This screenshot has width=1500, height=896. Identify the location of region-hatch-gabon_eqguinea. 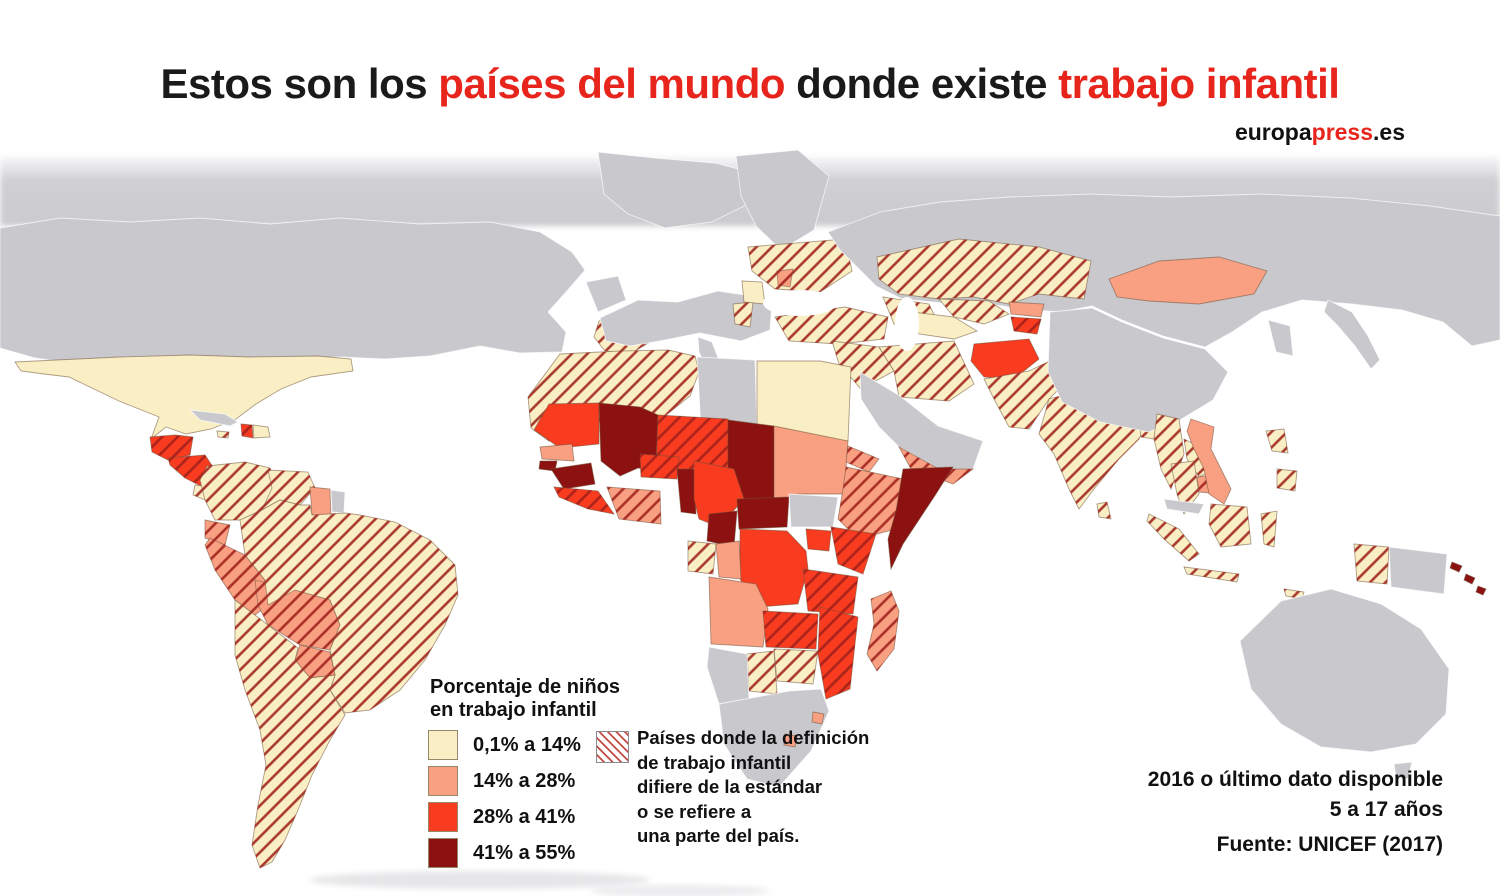
(702, 557).